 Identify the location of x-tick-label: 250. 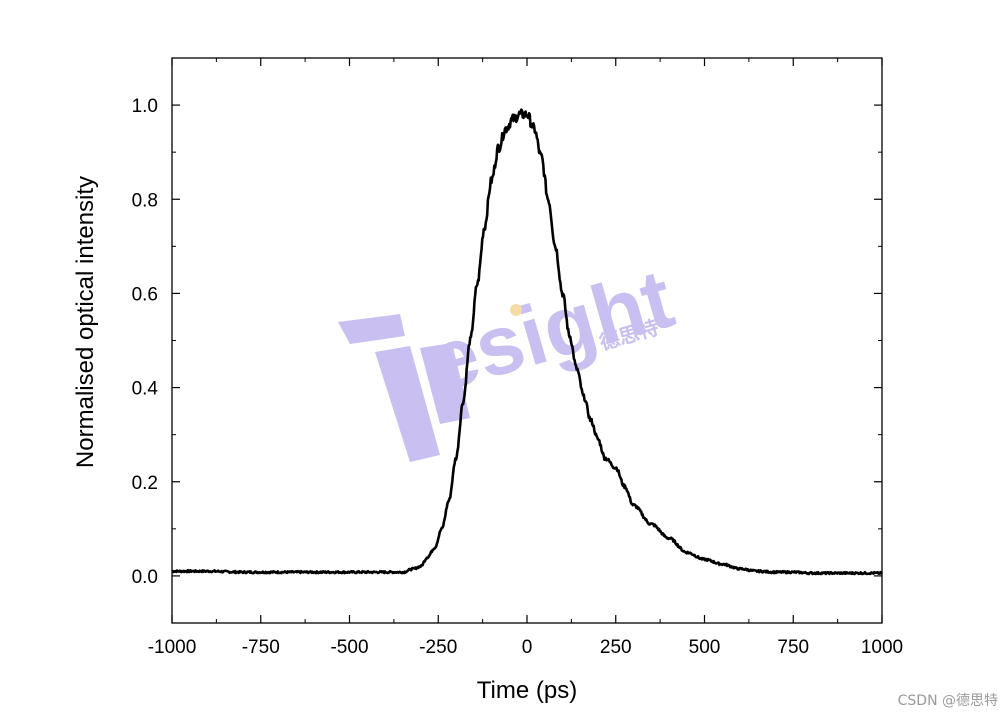
(616, 647).